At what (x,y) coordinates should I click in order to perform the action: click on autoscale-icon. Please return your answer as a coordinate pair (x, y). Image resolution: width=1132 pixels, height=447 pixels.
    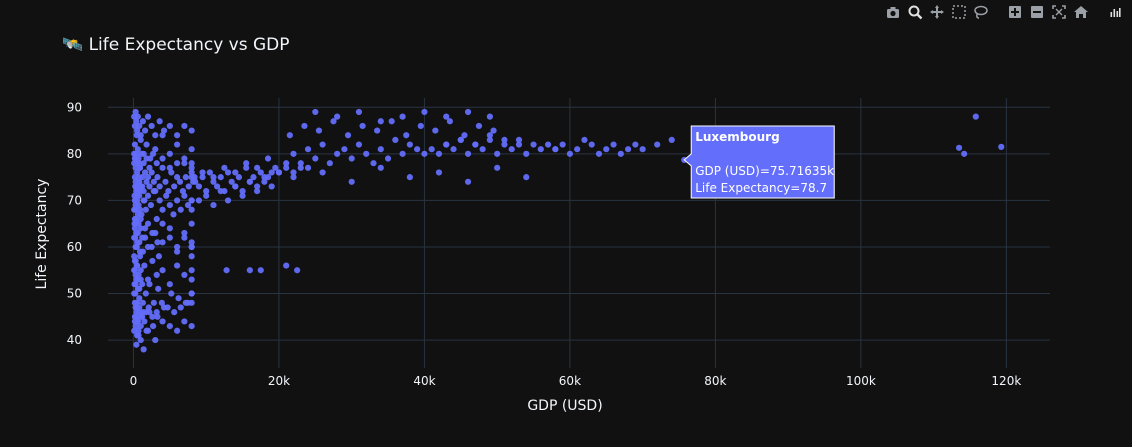
    Looking at the image, I should click on (1059, 12).